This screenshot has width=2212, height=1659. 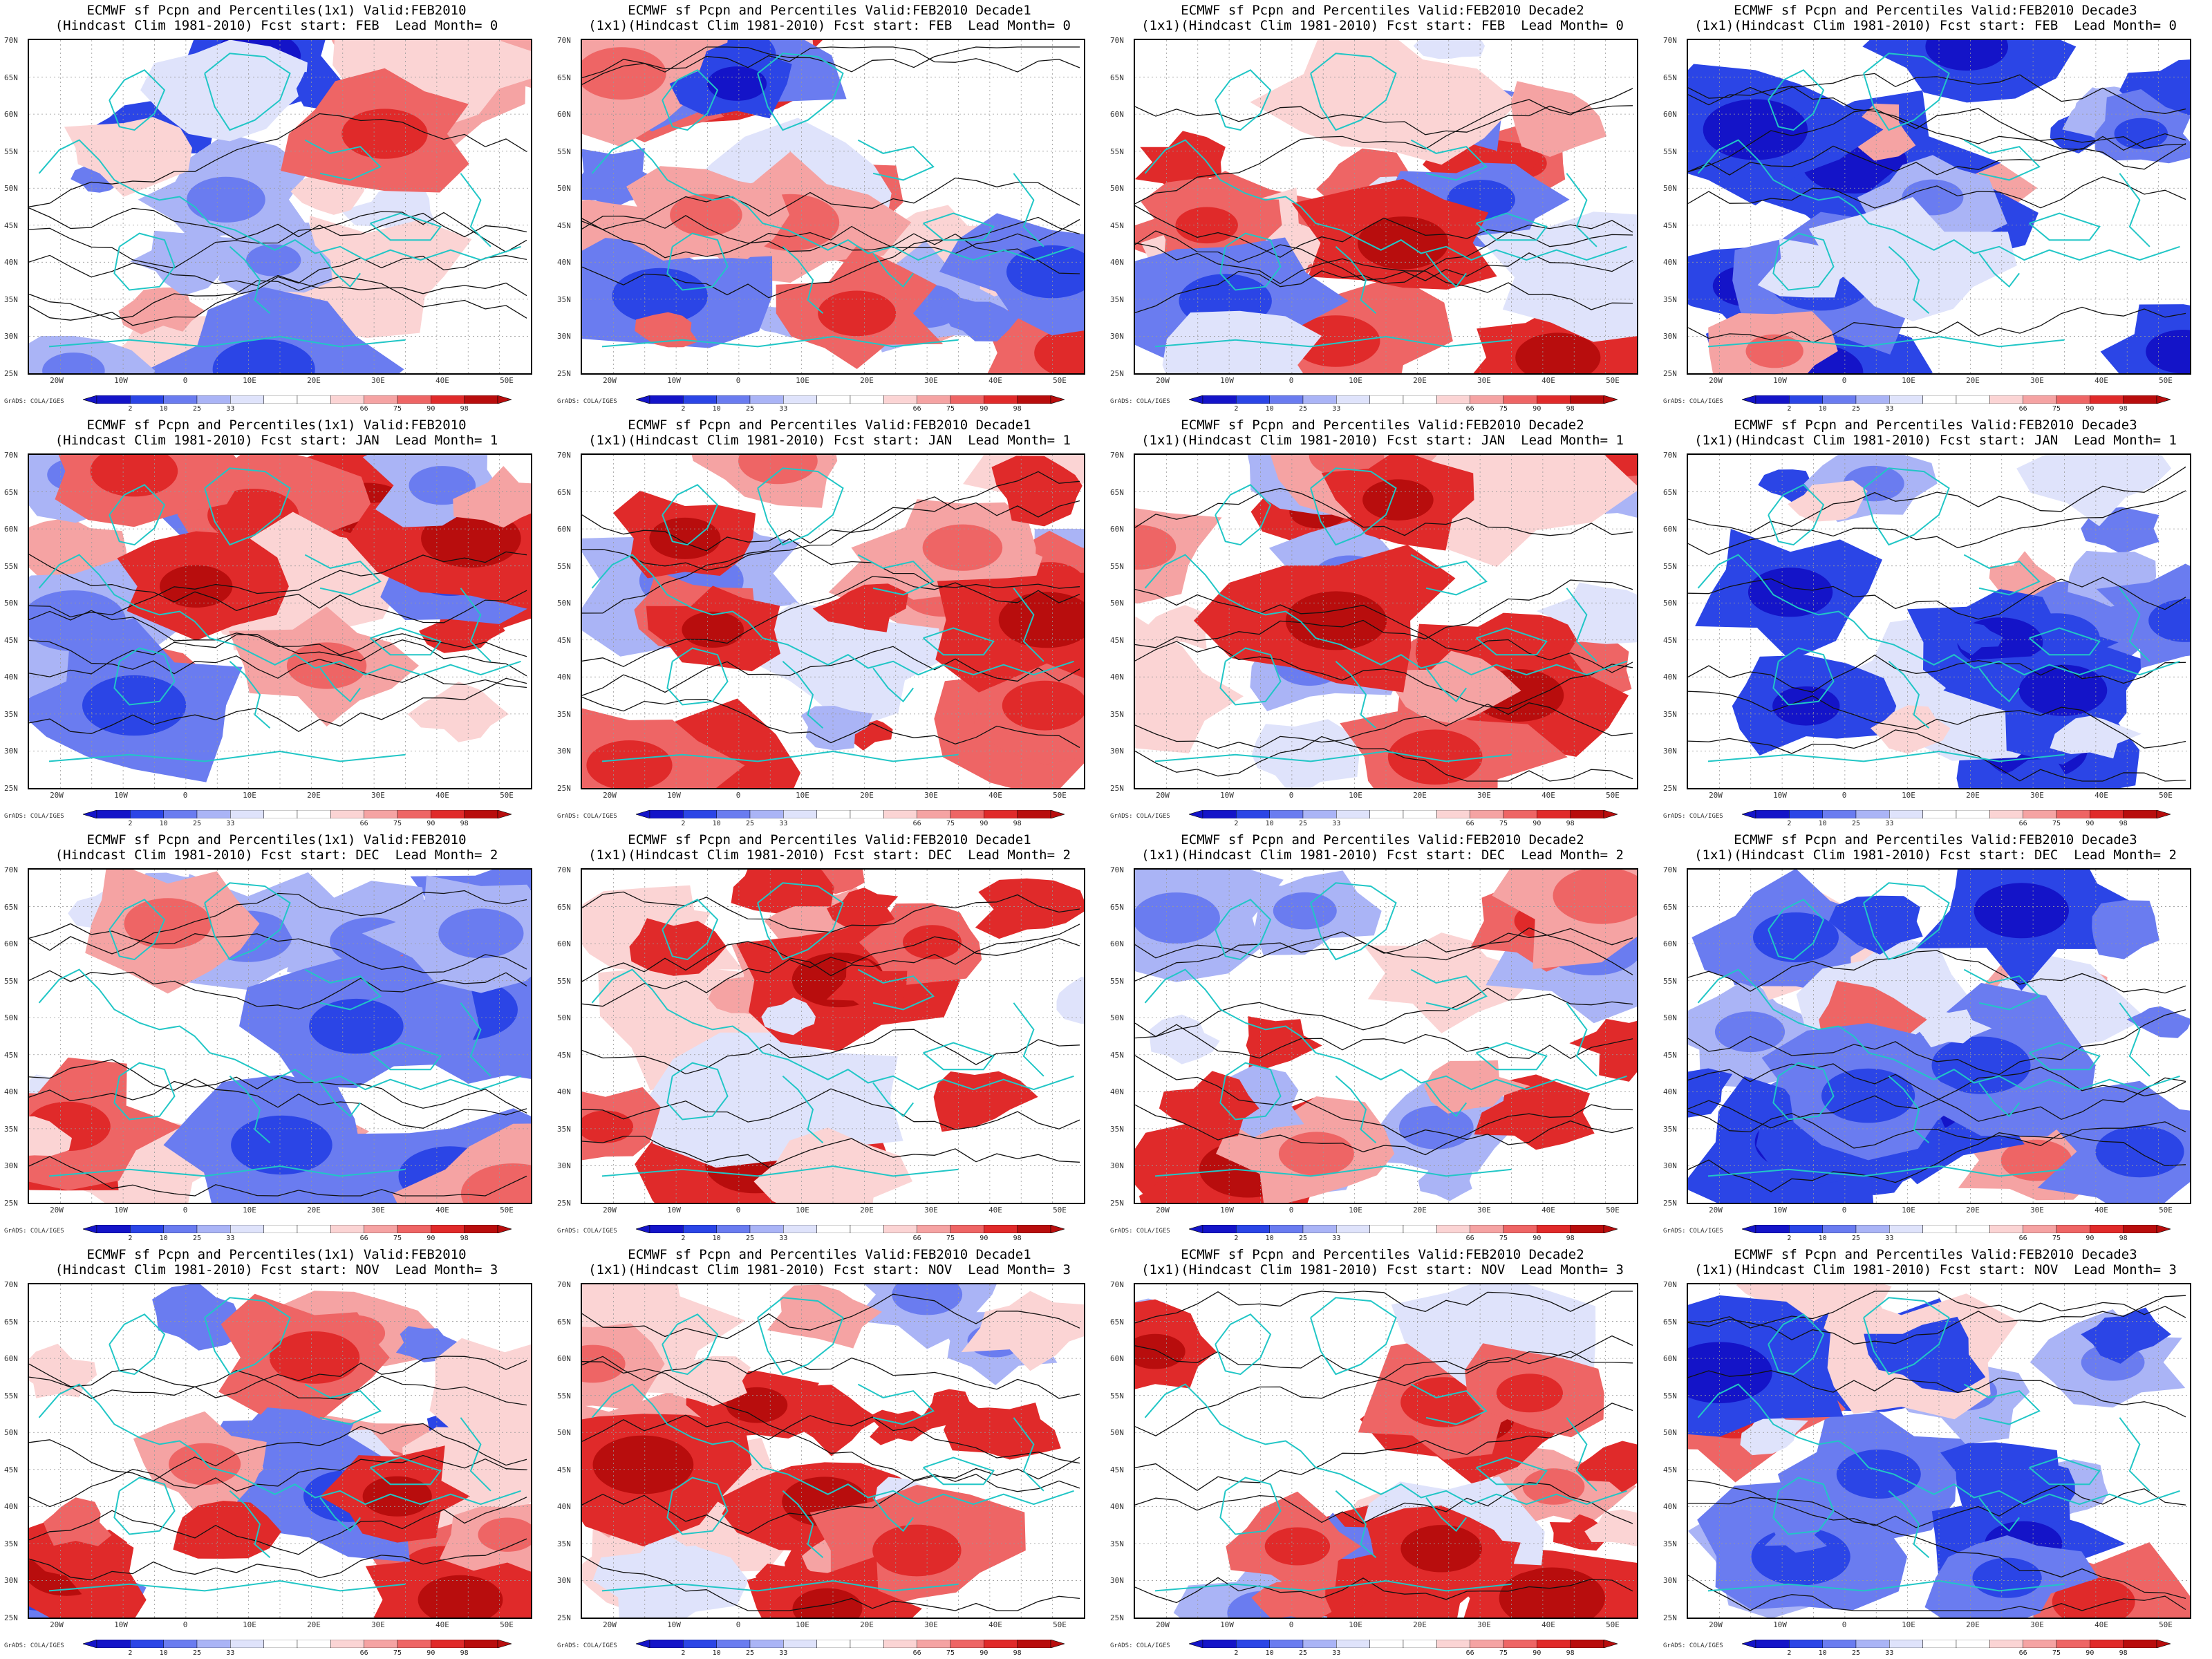 I want to click on colorbar-label: 75, so click(x=1503, y=1238).